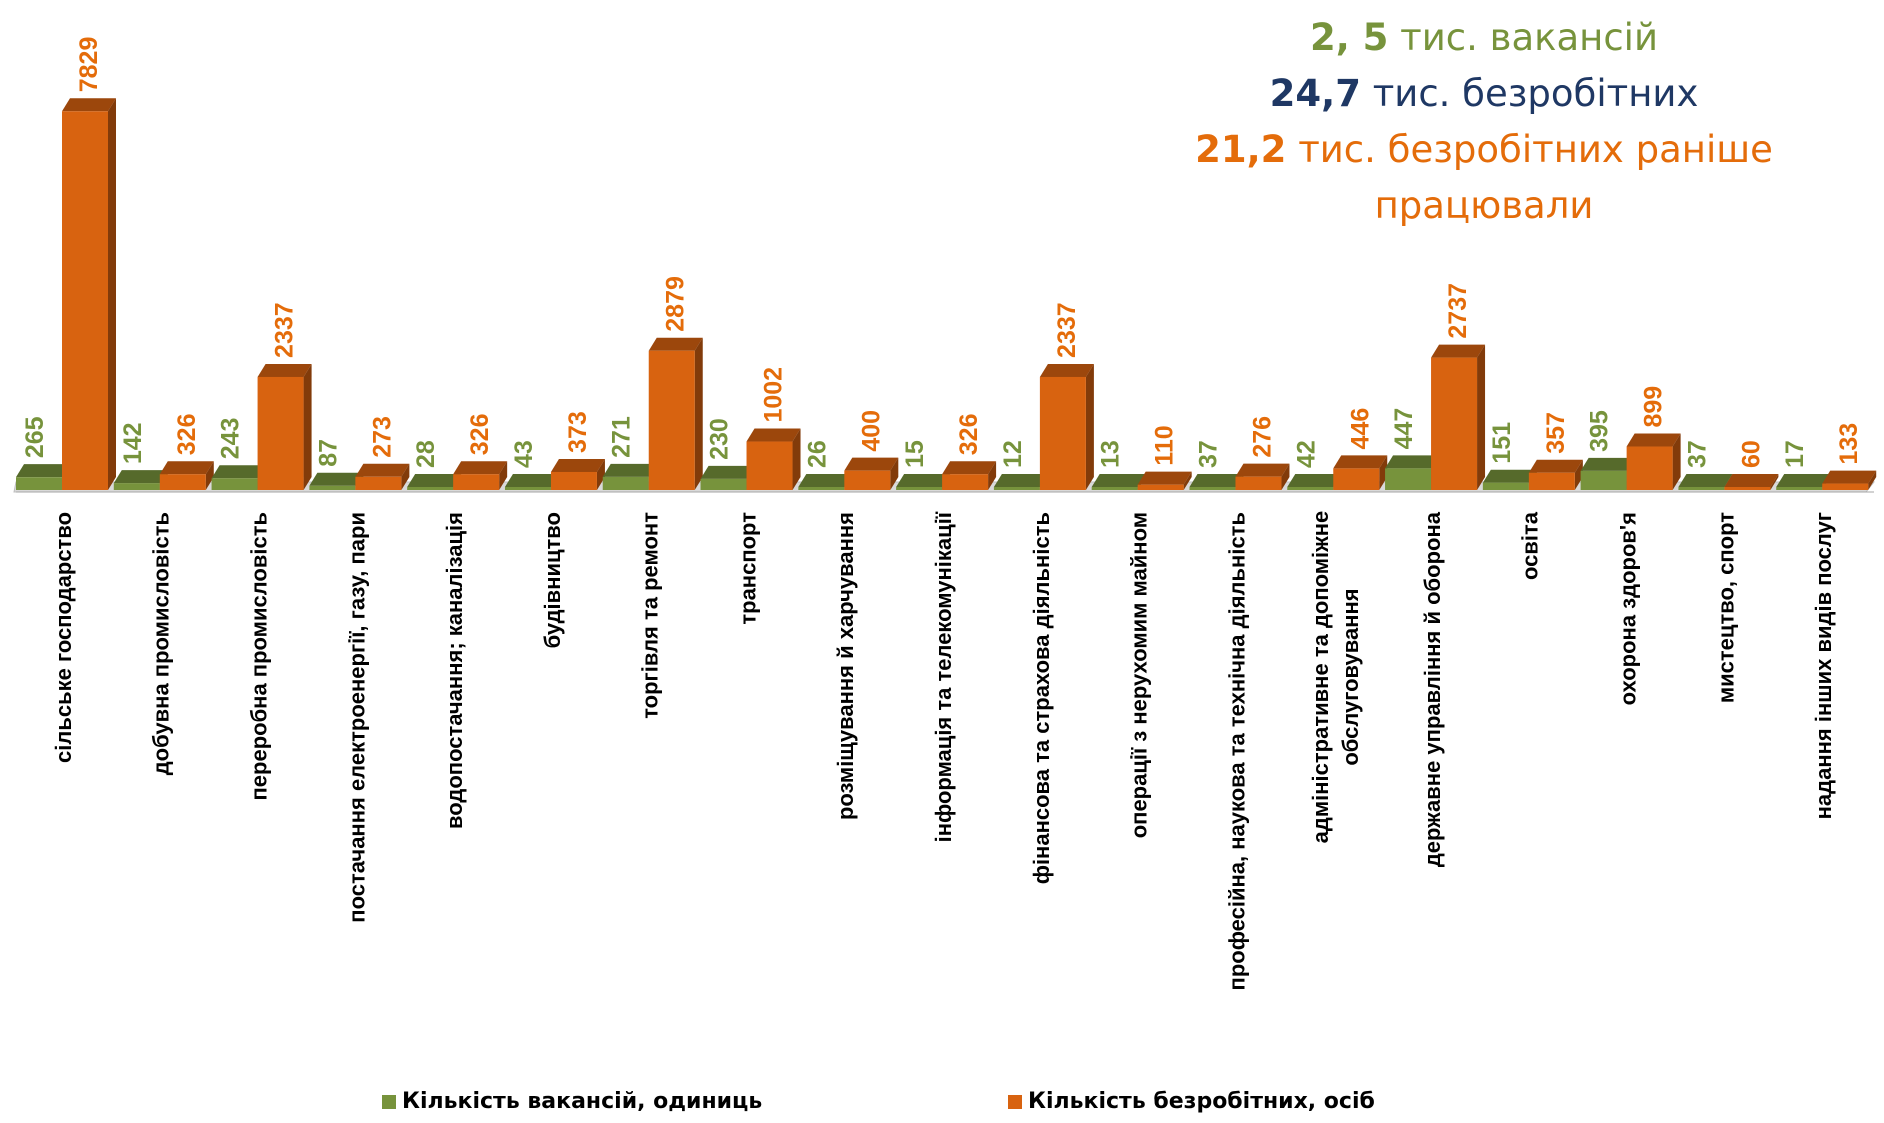 This screenshot has width=1884, height=1123. Describe the element at coordinates (1216, 480) in the screenshot. I see `bar-vacancies-12-top` at that location.